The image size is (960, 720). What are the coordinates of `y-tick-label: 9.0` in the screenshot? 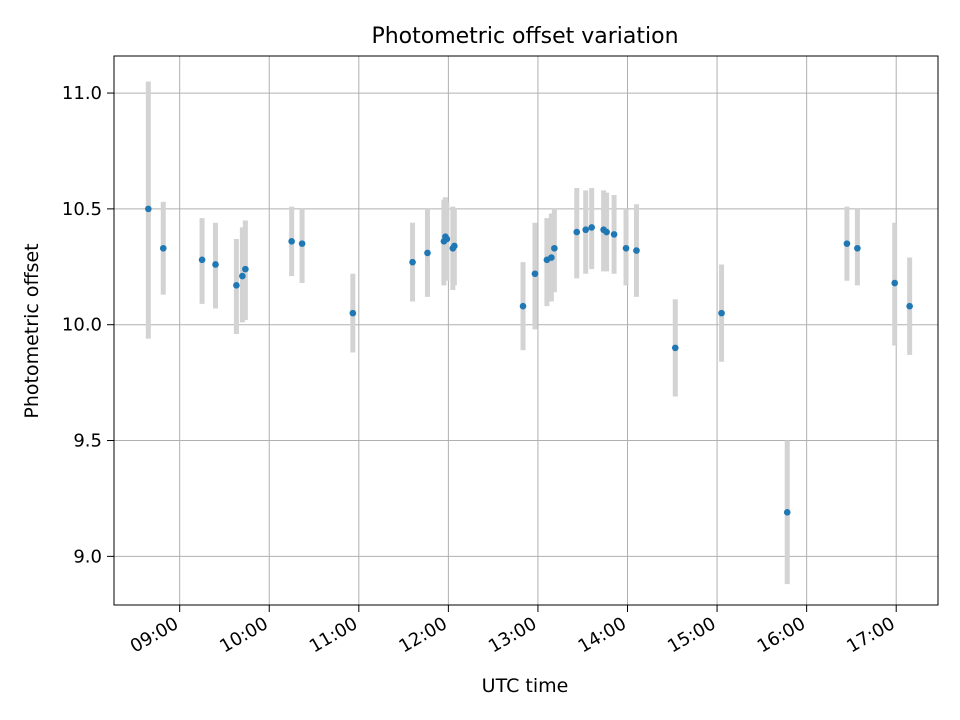 It's located at (87, 556).